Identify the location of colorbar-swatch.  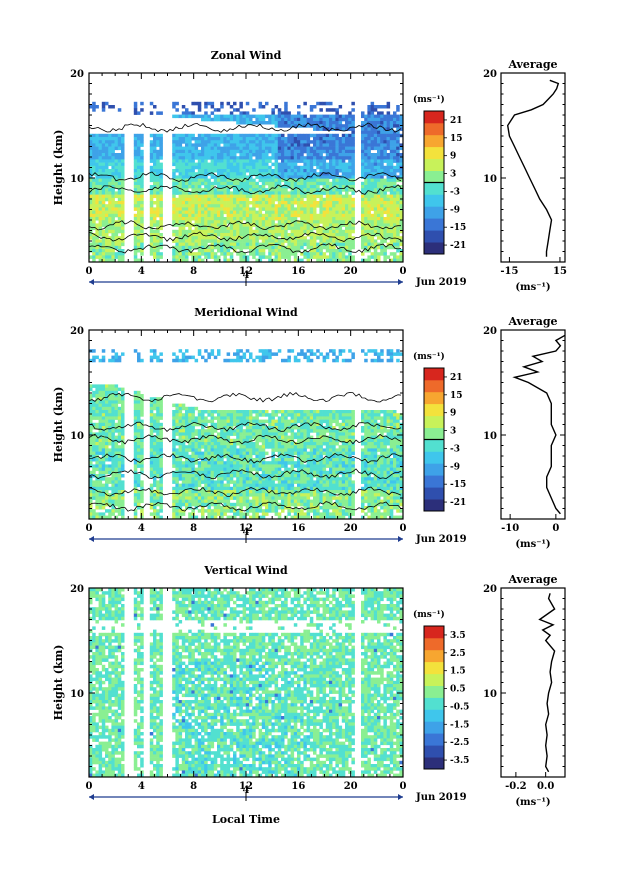
(434, 176).